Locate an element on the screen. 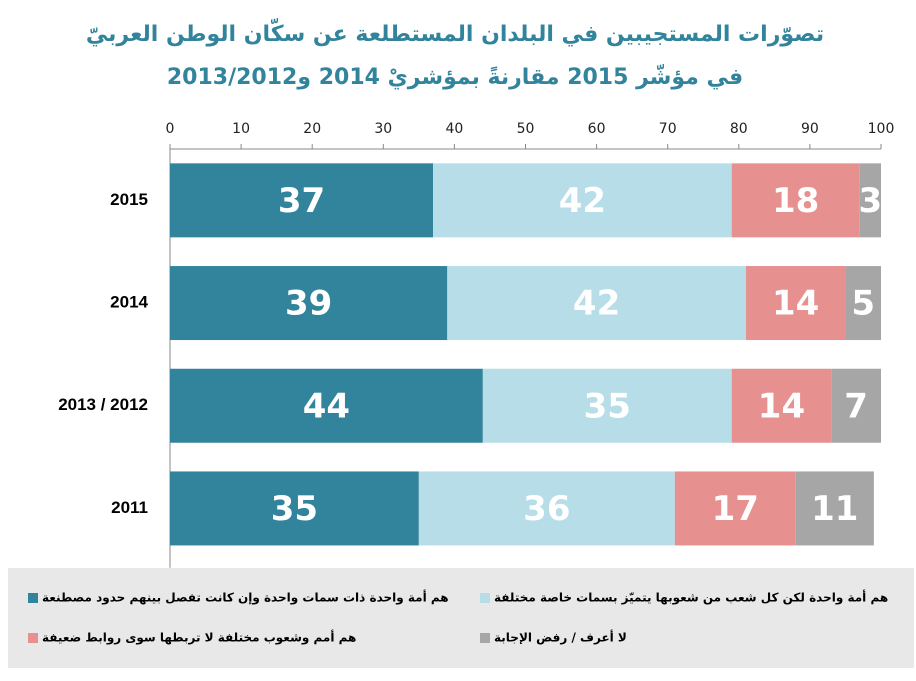  x-tick-label: 0 is located at coordinates (170, 129).